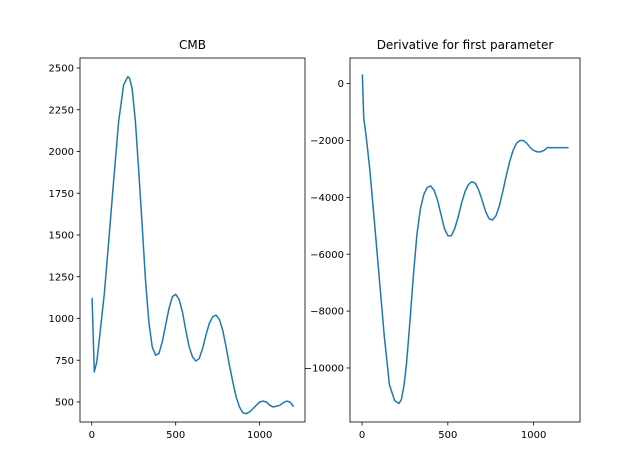  What do you see at coordinates (465, 45) in the screenshot?
I see `chart-title: Derivative for first parameter` at bounding box center [465, 45].